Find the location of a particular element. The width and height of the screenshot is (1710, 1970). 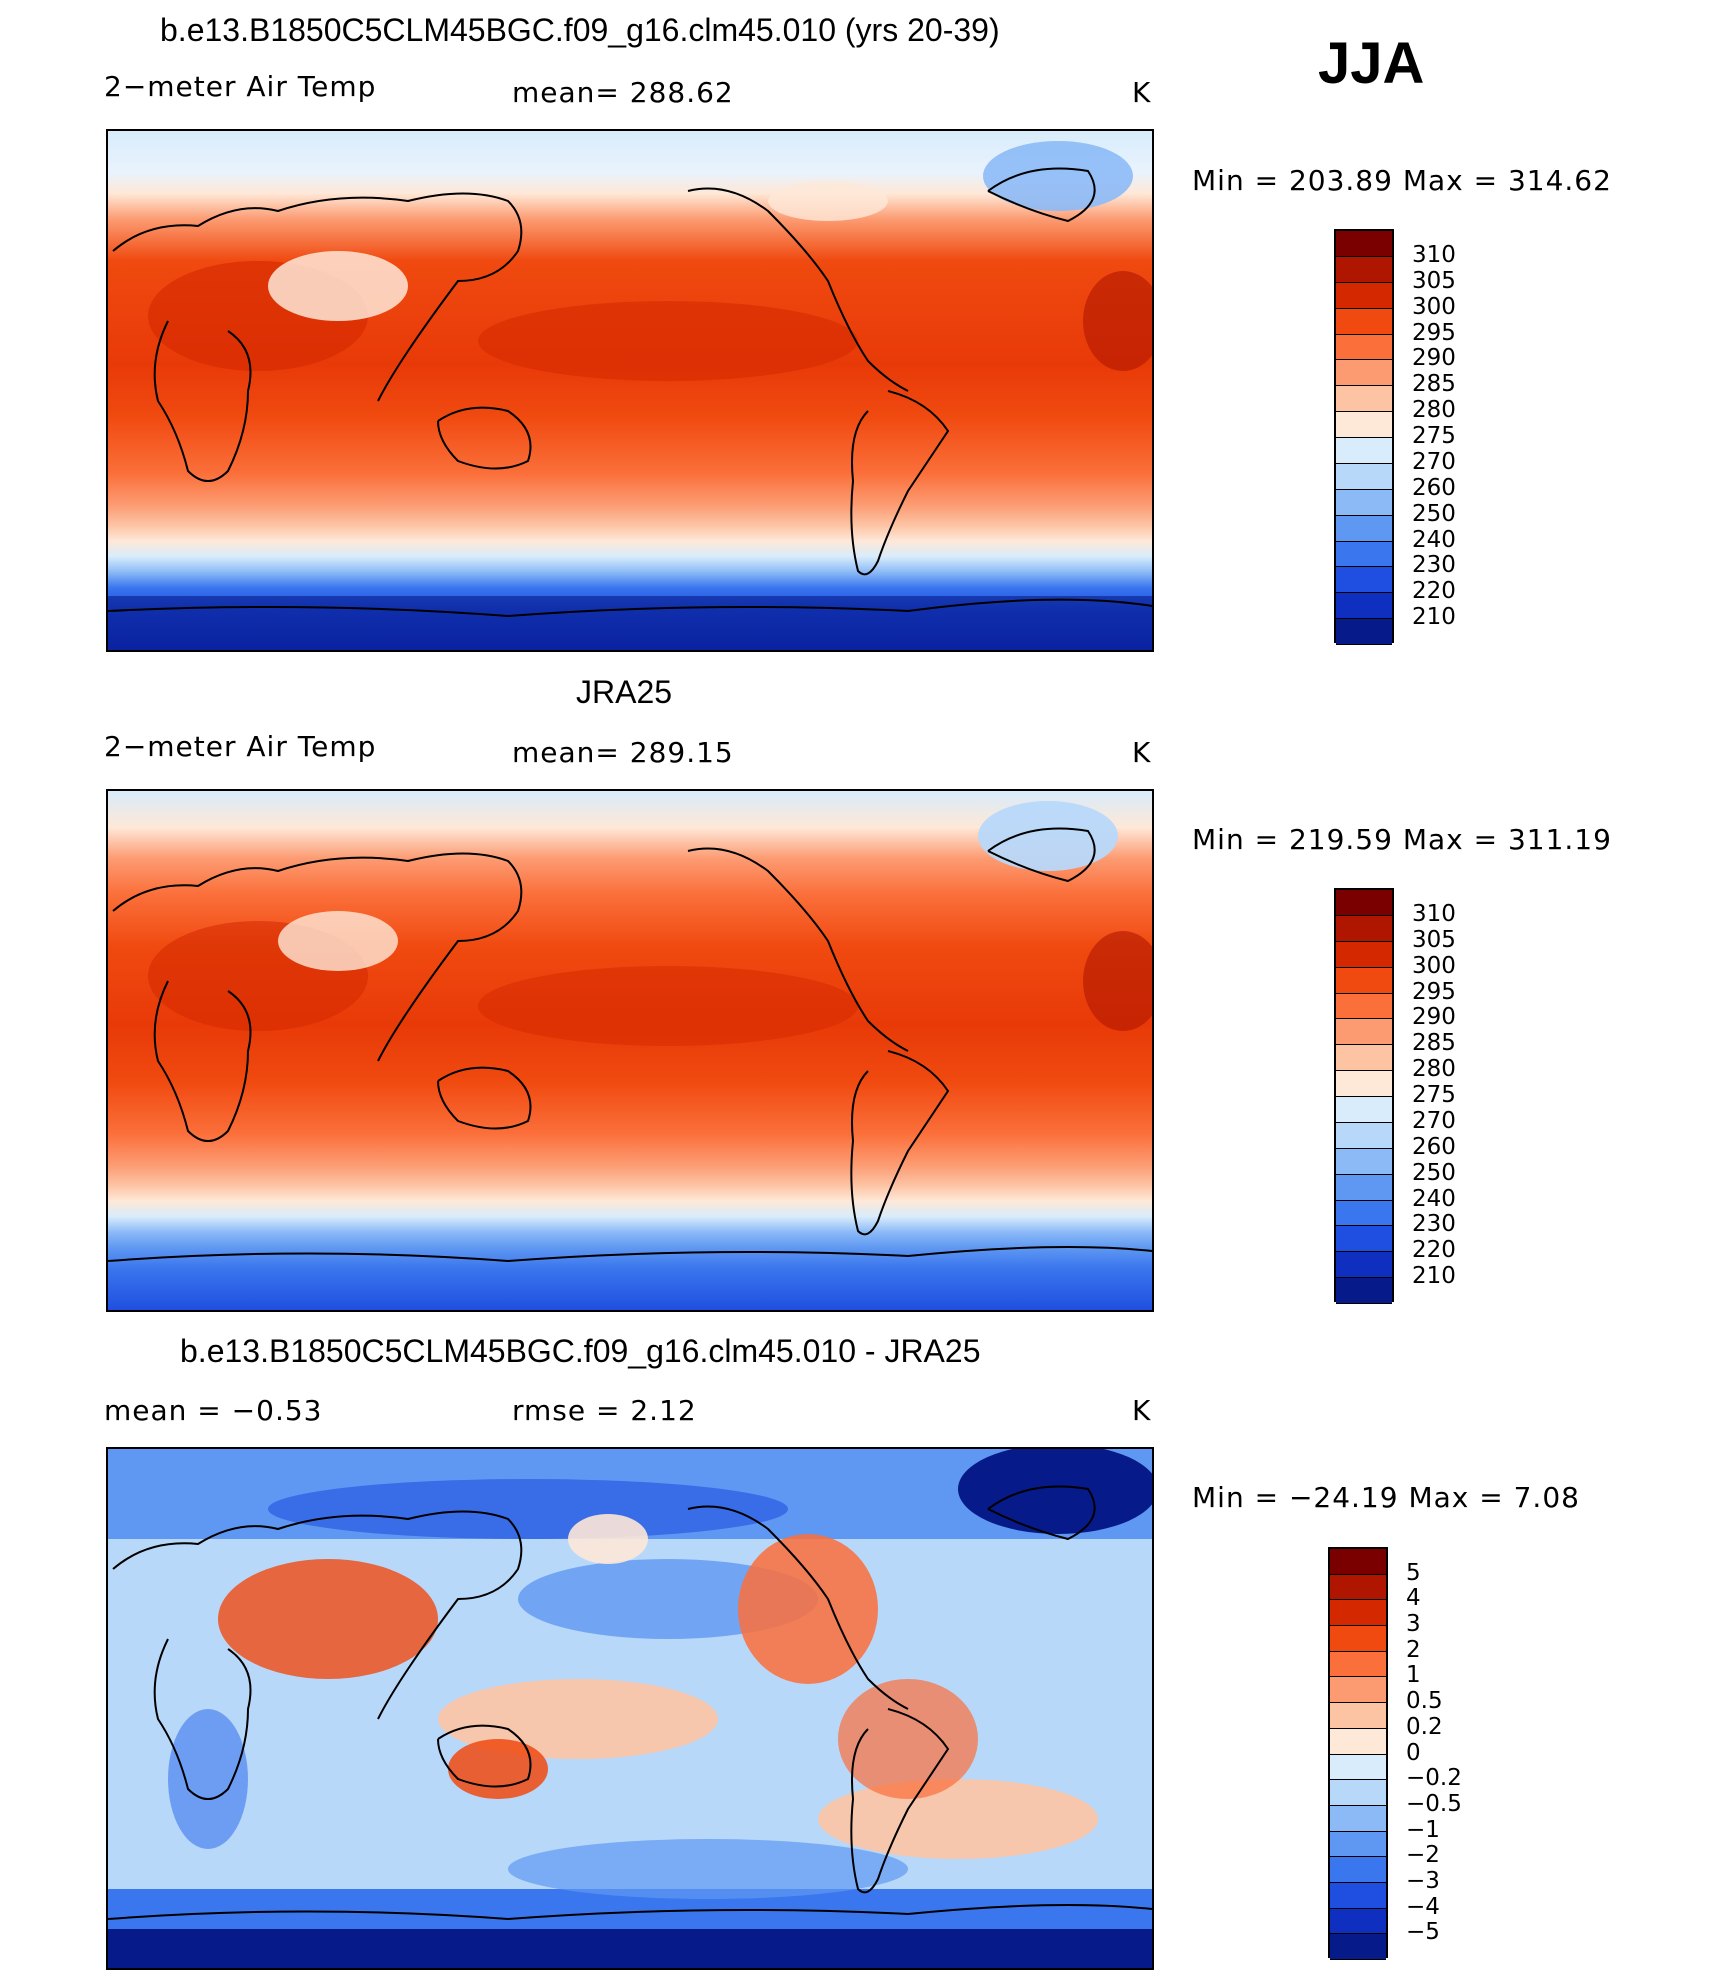

panel2-variable-label: 2−meter Air Temp is located at coordinates (240, 746).